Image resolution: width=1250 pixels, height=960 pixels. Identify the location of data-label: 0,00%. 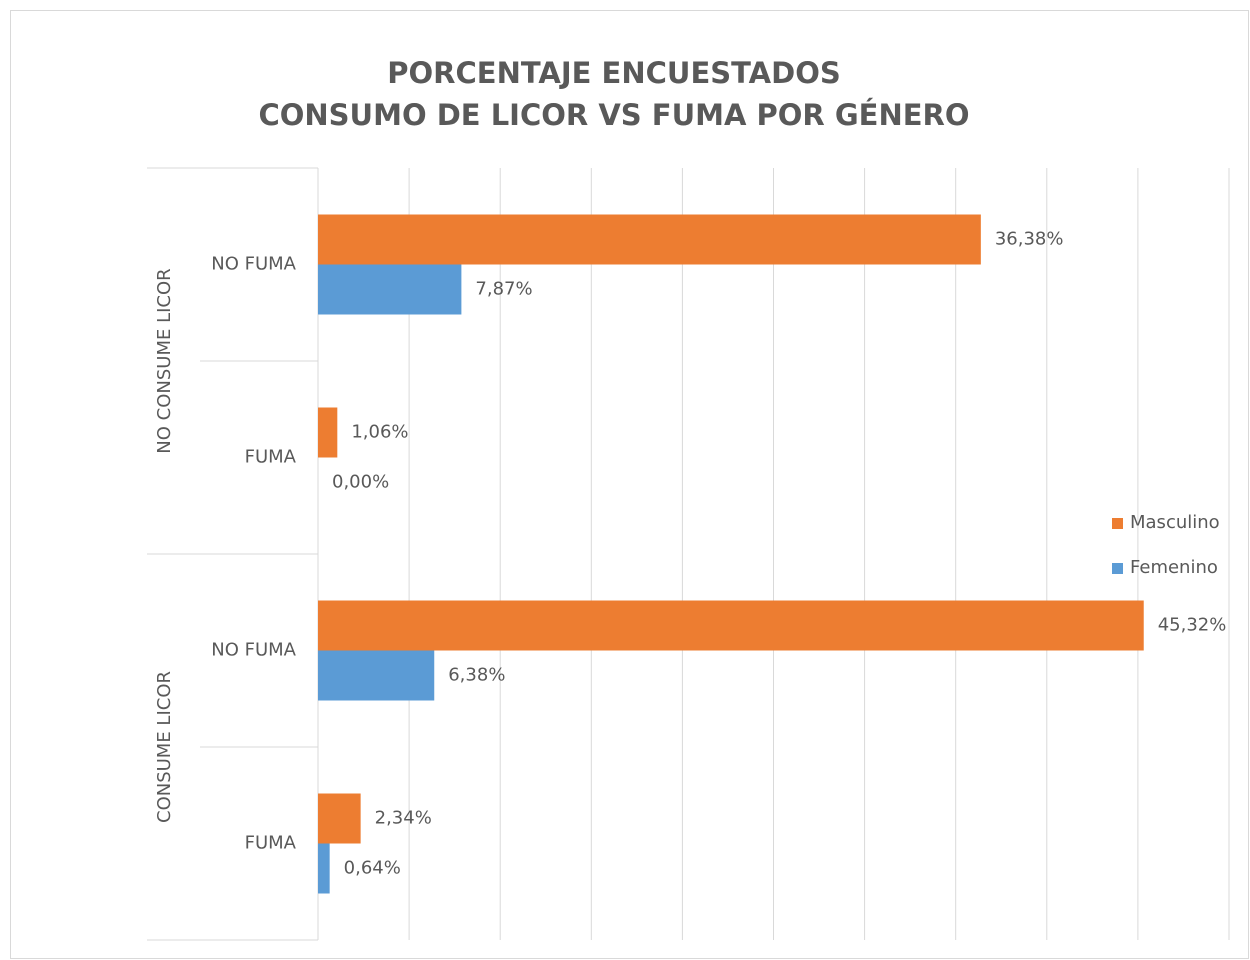
(360, 482).